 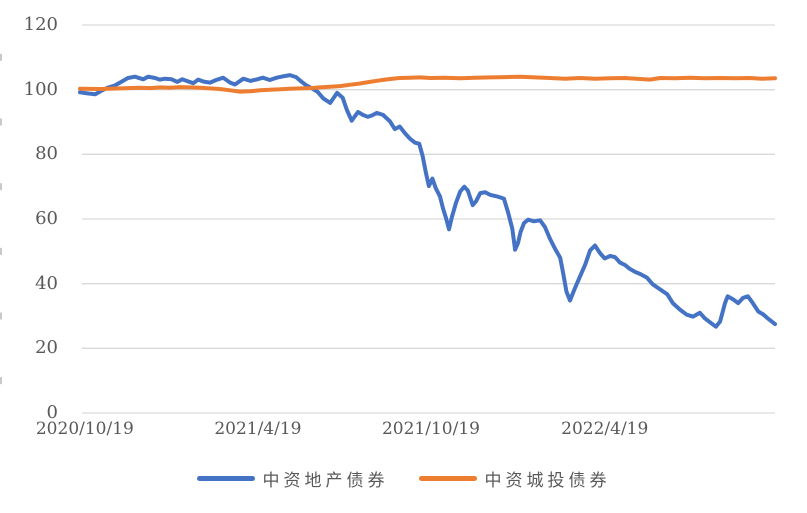 What do you see at coordinates (40, 89) in the screenshot?
I see `y-tick-label: 100` at bounding box center [40, 89].